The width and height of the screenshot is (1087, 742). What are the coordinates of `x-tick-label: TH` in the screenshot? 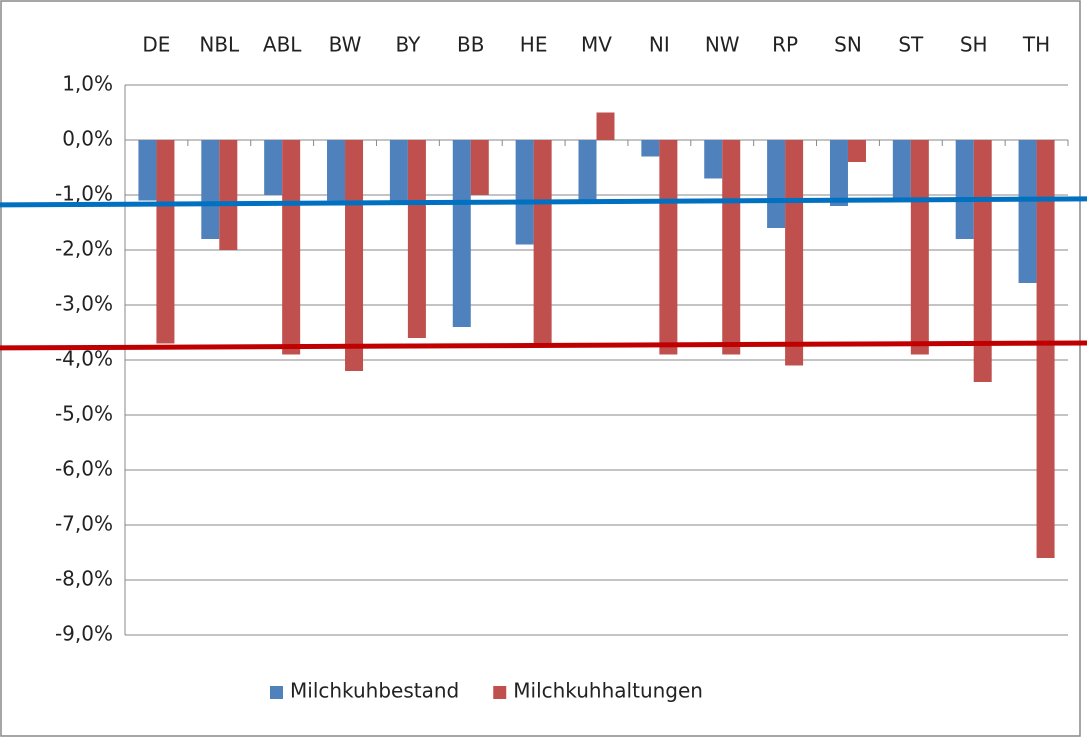 It's located at (1036, 45).